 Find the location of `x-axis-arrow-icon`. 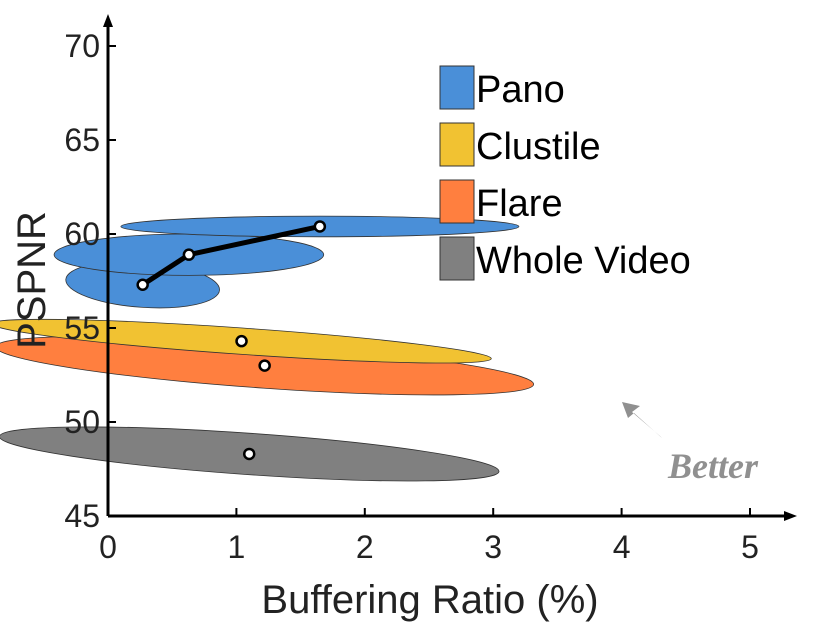

x-axis-arrow-icon is located at coordinates (790, 516).